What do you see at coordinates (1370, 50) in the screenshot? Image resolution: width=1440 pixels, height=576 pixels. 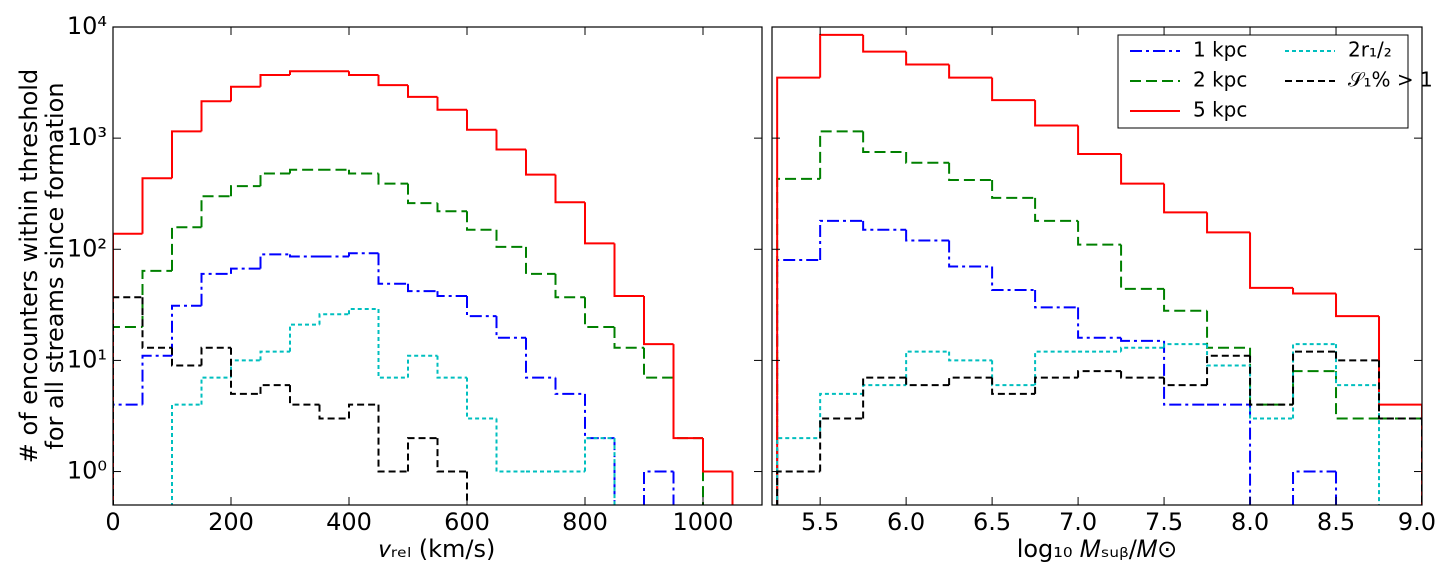 I see `legend-label: 2r₁/₂` at bounding box center [1370, 50].